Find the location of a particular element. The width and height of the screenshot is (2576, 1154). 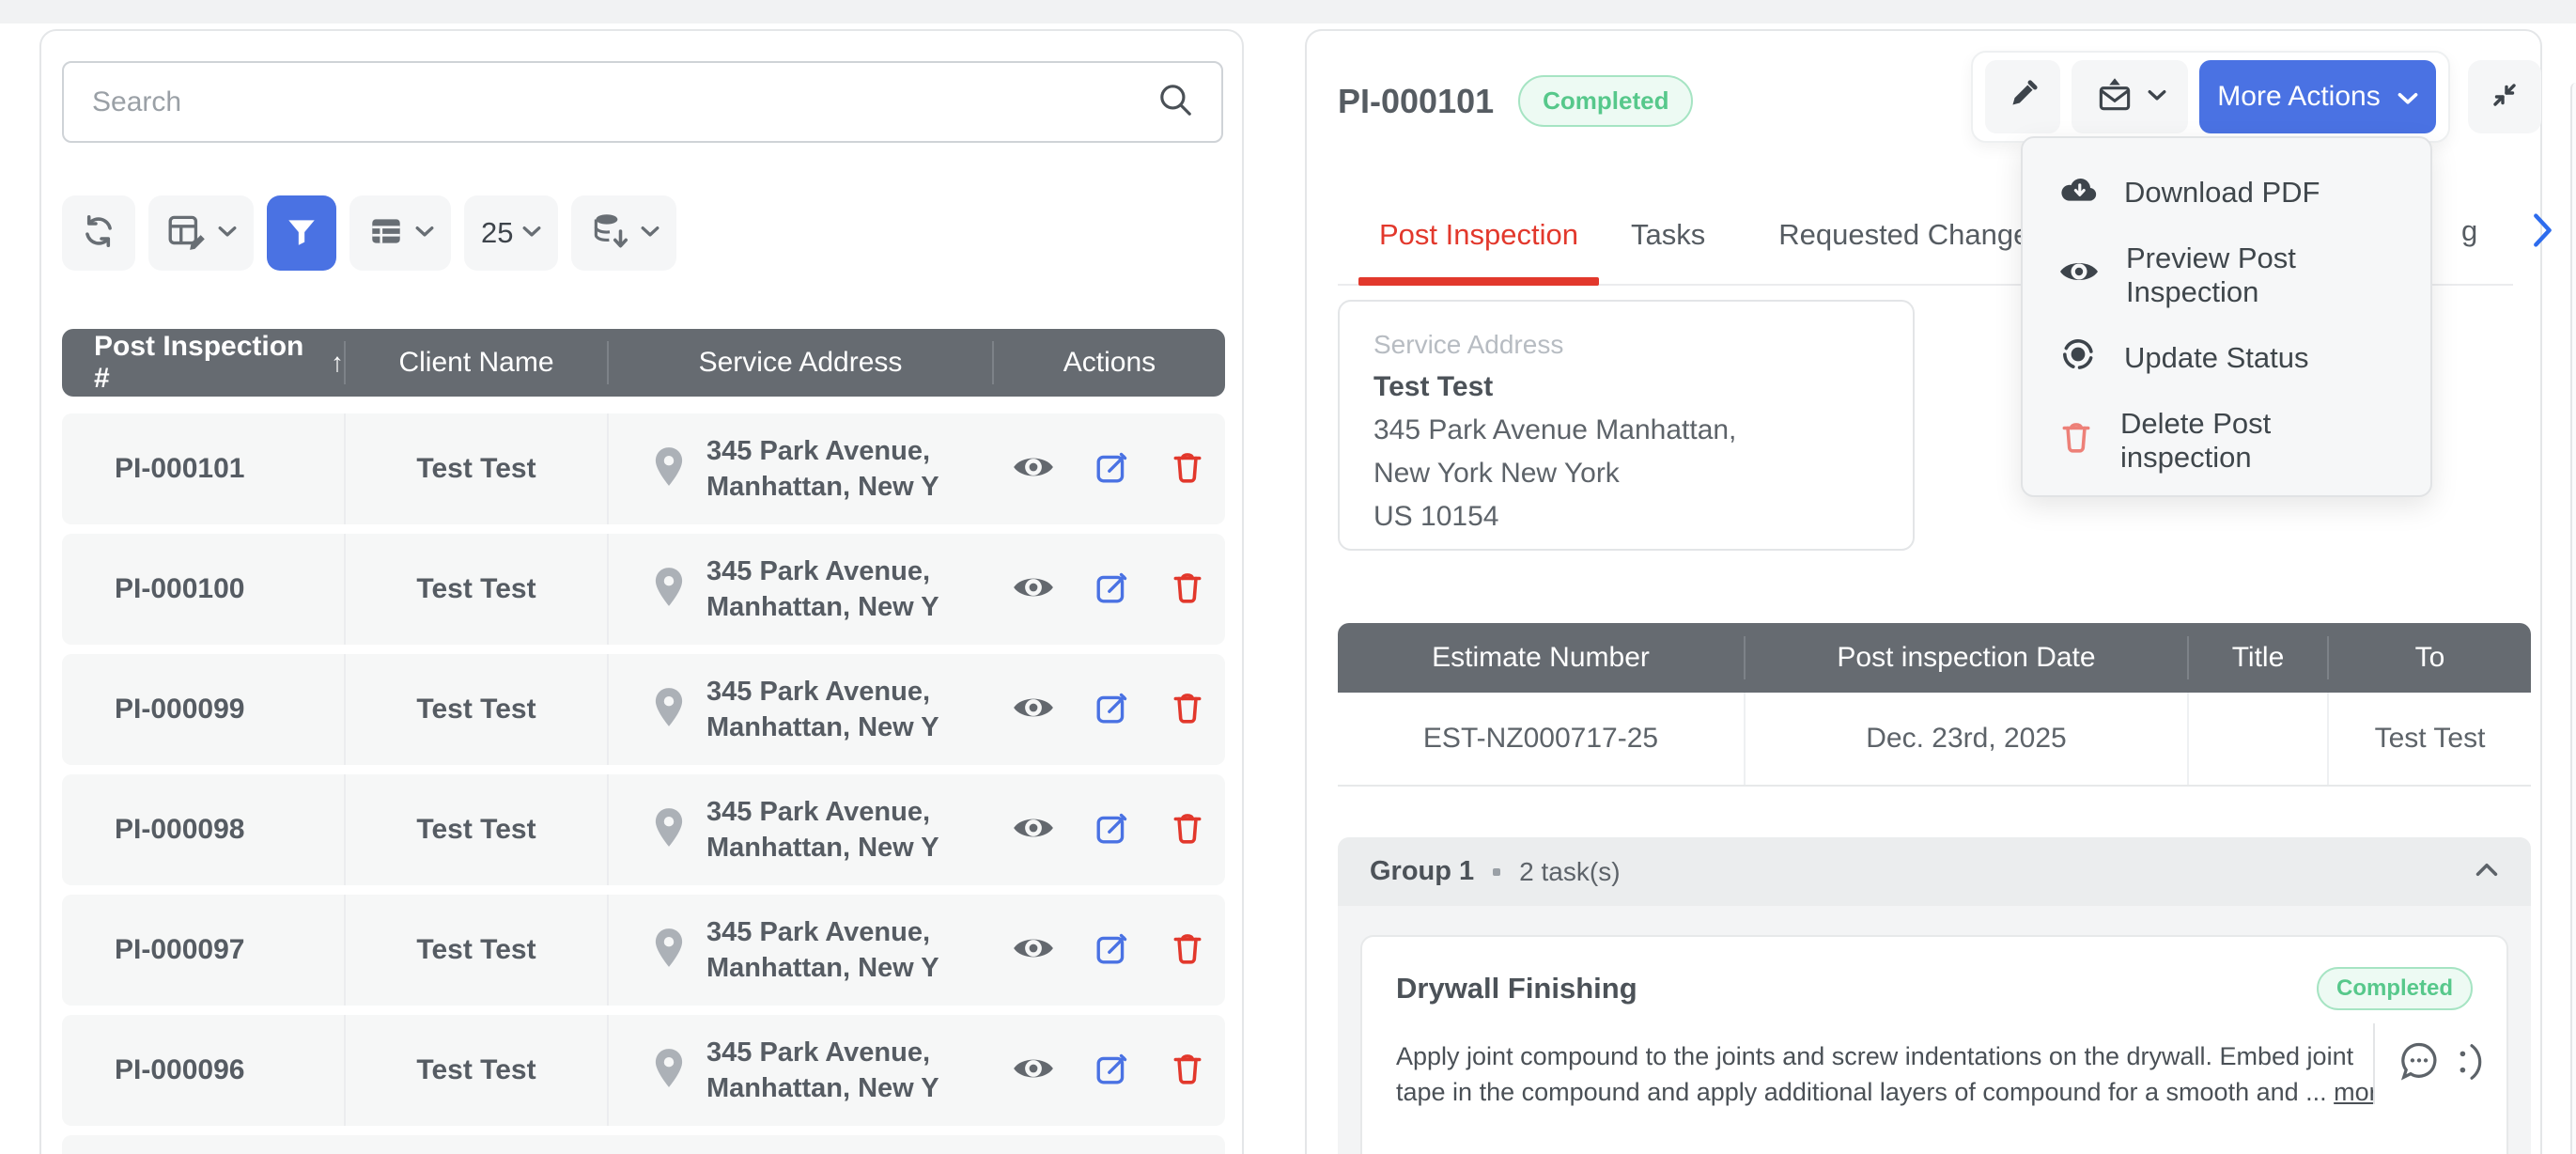

smiley-partial-icon is located at coordinates (2471, 1064).